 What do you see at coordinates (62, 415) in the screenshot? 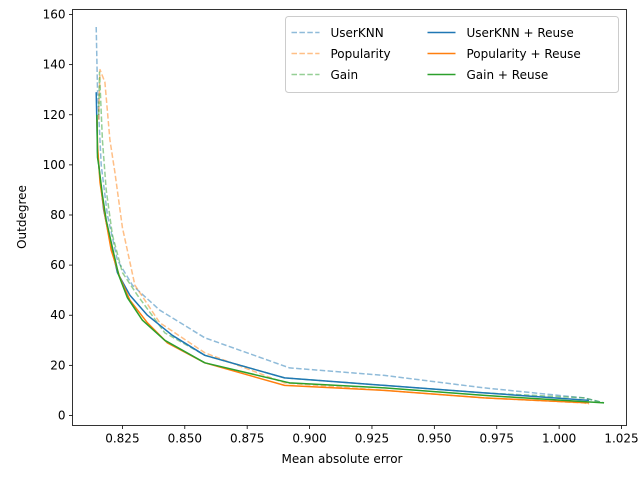
I see `y-tick-label: 0` at bounding box center [62, 415].